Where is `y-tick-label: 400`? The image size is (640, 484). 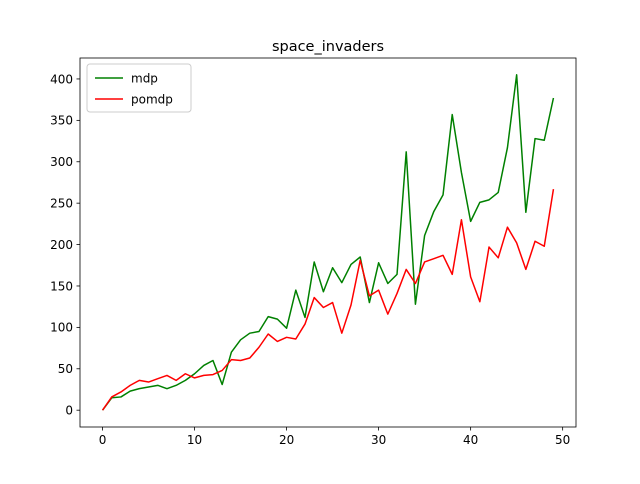 y-tick-label: 400 is located at coordinates (61, 79).